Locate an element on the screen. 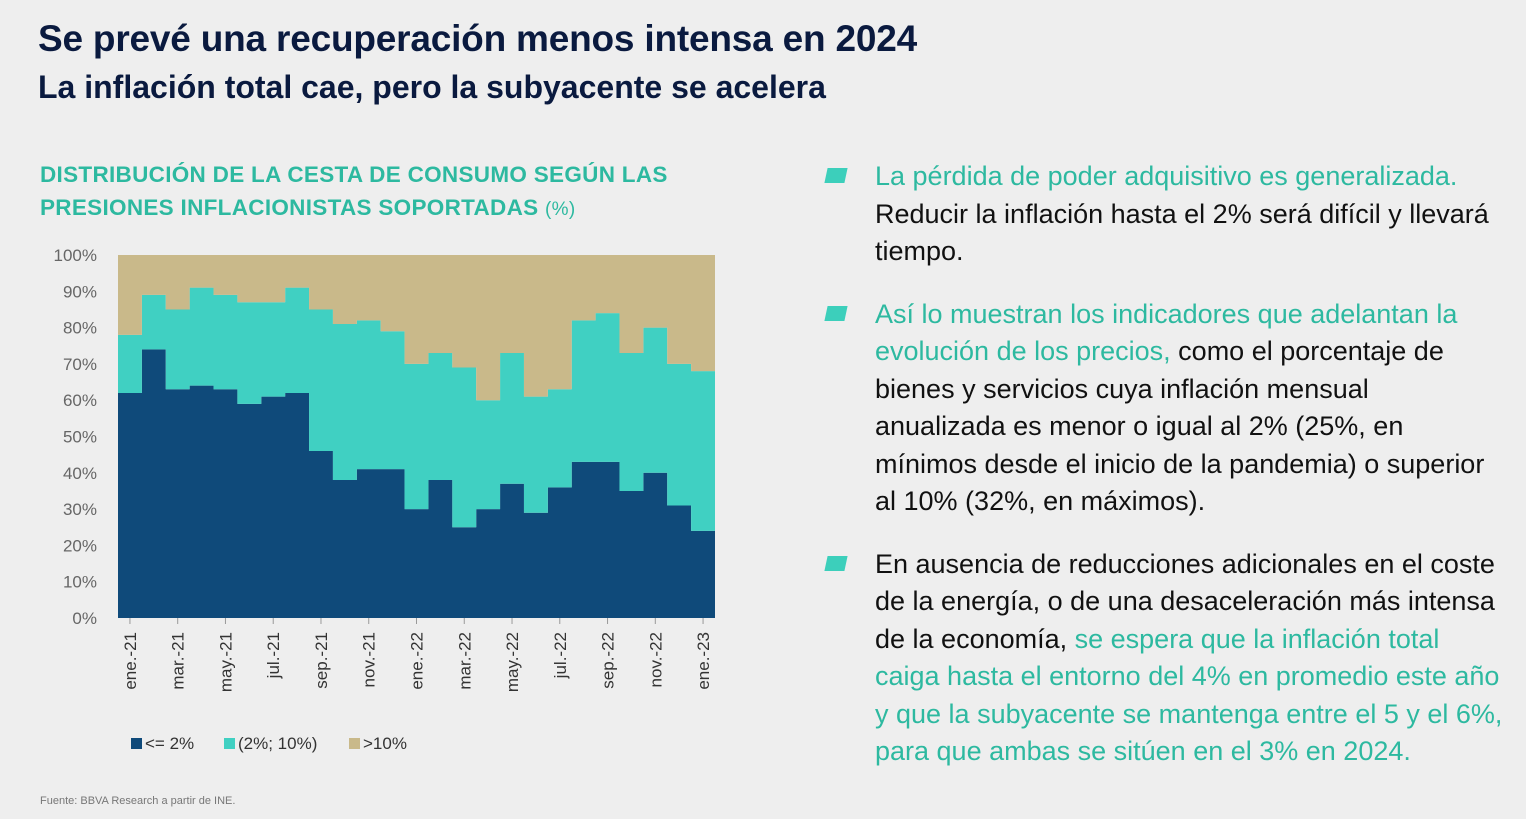  x-tick-label: sep.-21 is located at coordinates (321, 660).